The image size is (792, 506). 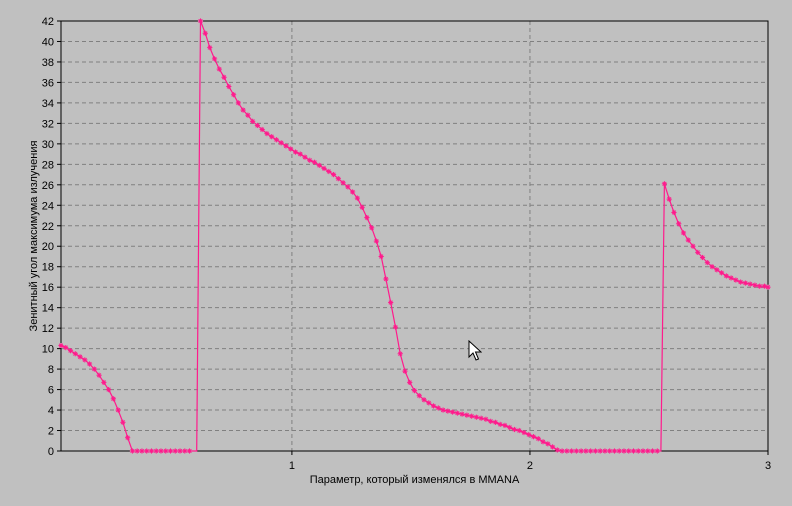 I want to click on y-tick-label: 14, so click(x=48, y=309).